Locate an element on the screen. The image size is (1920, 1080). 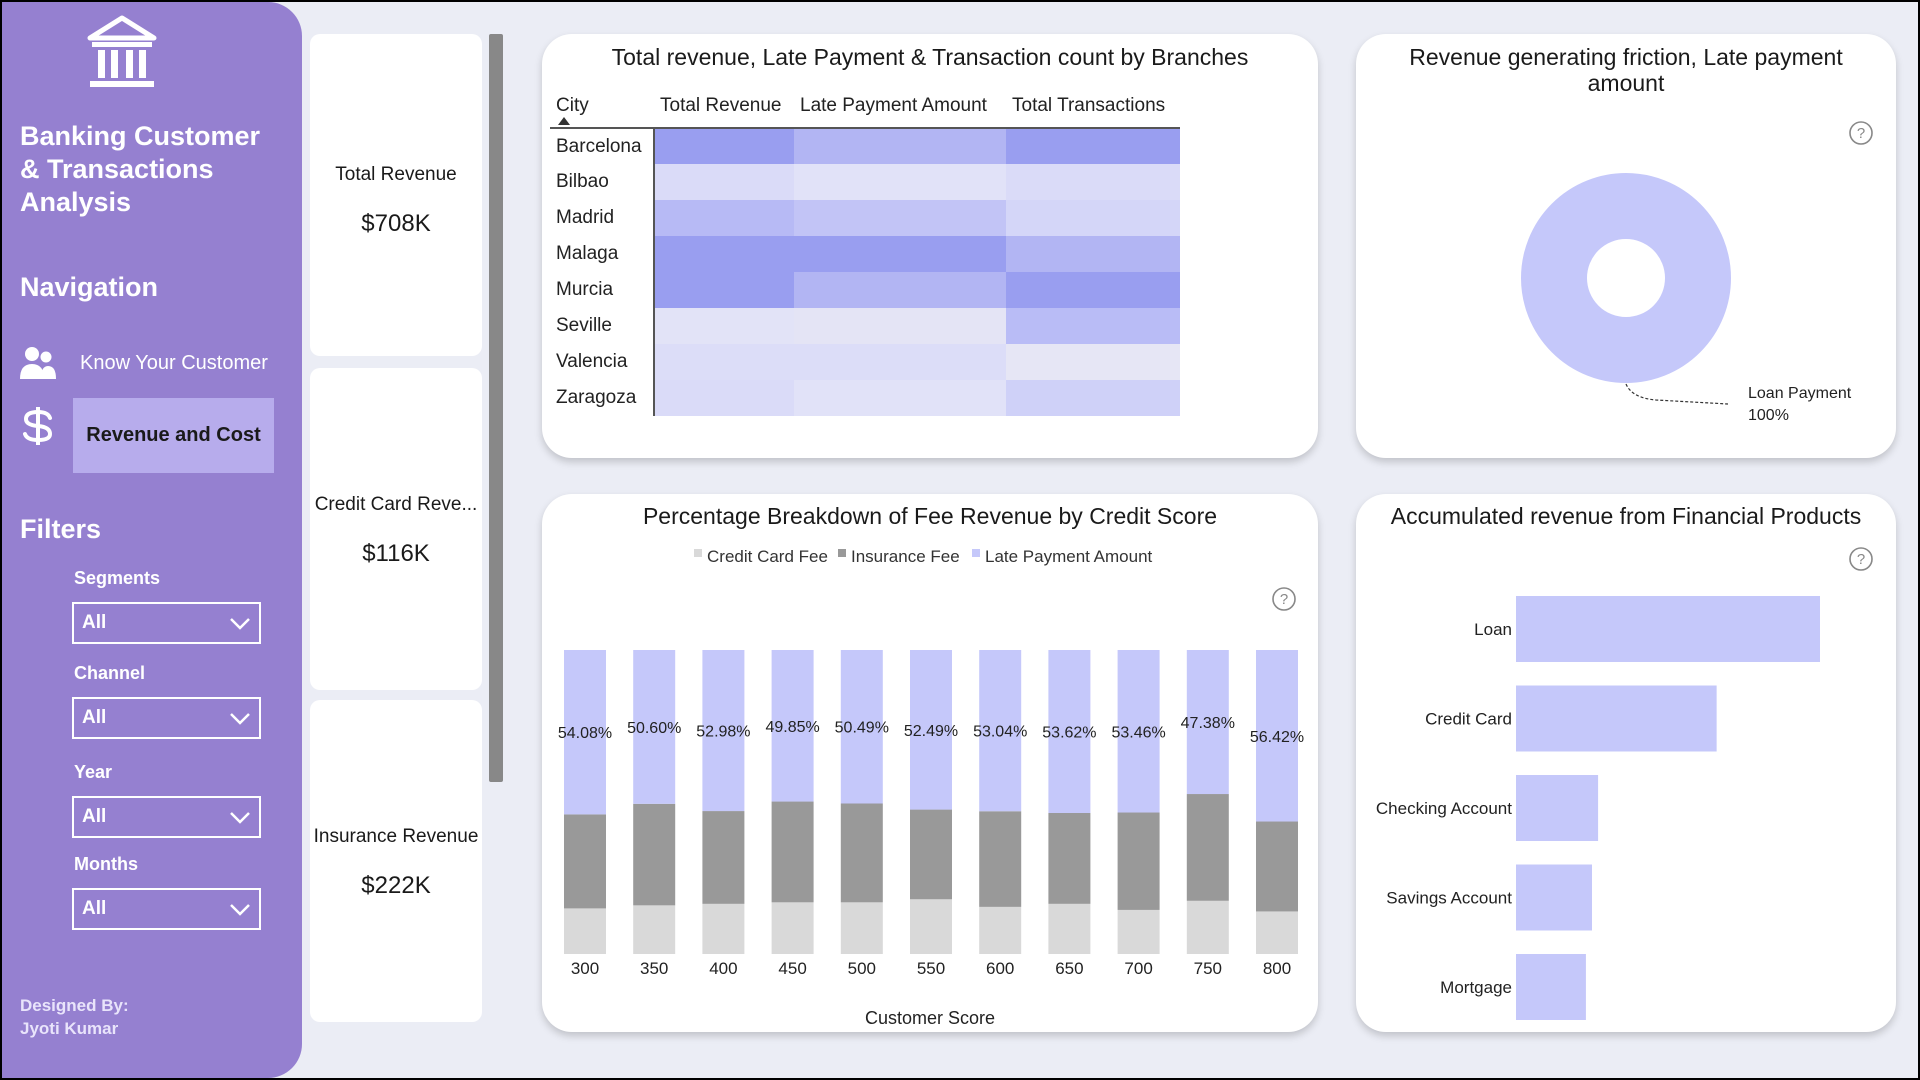
column-header-total-revenue: Total Revenue is located at coordinates (724, 106).